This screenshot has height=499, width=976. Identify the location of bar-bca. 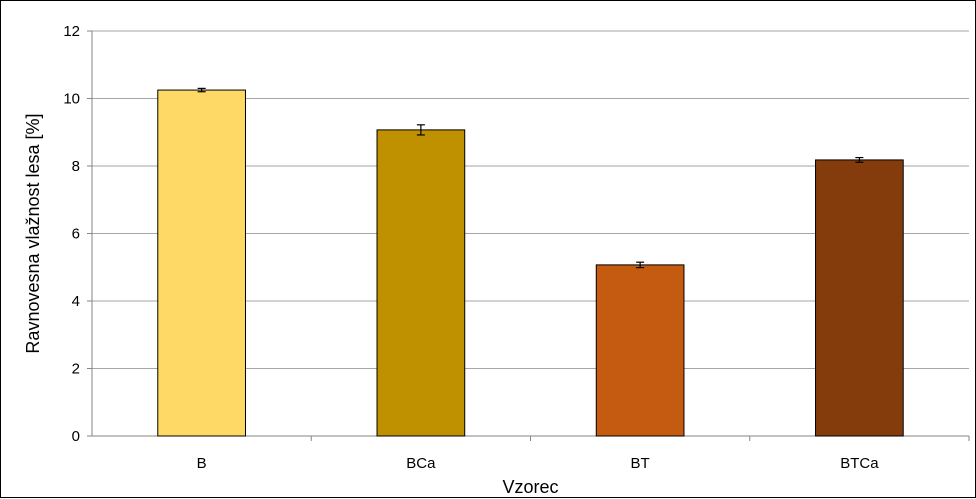
(421, 283).